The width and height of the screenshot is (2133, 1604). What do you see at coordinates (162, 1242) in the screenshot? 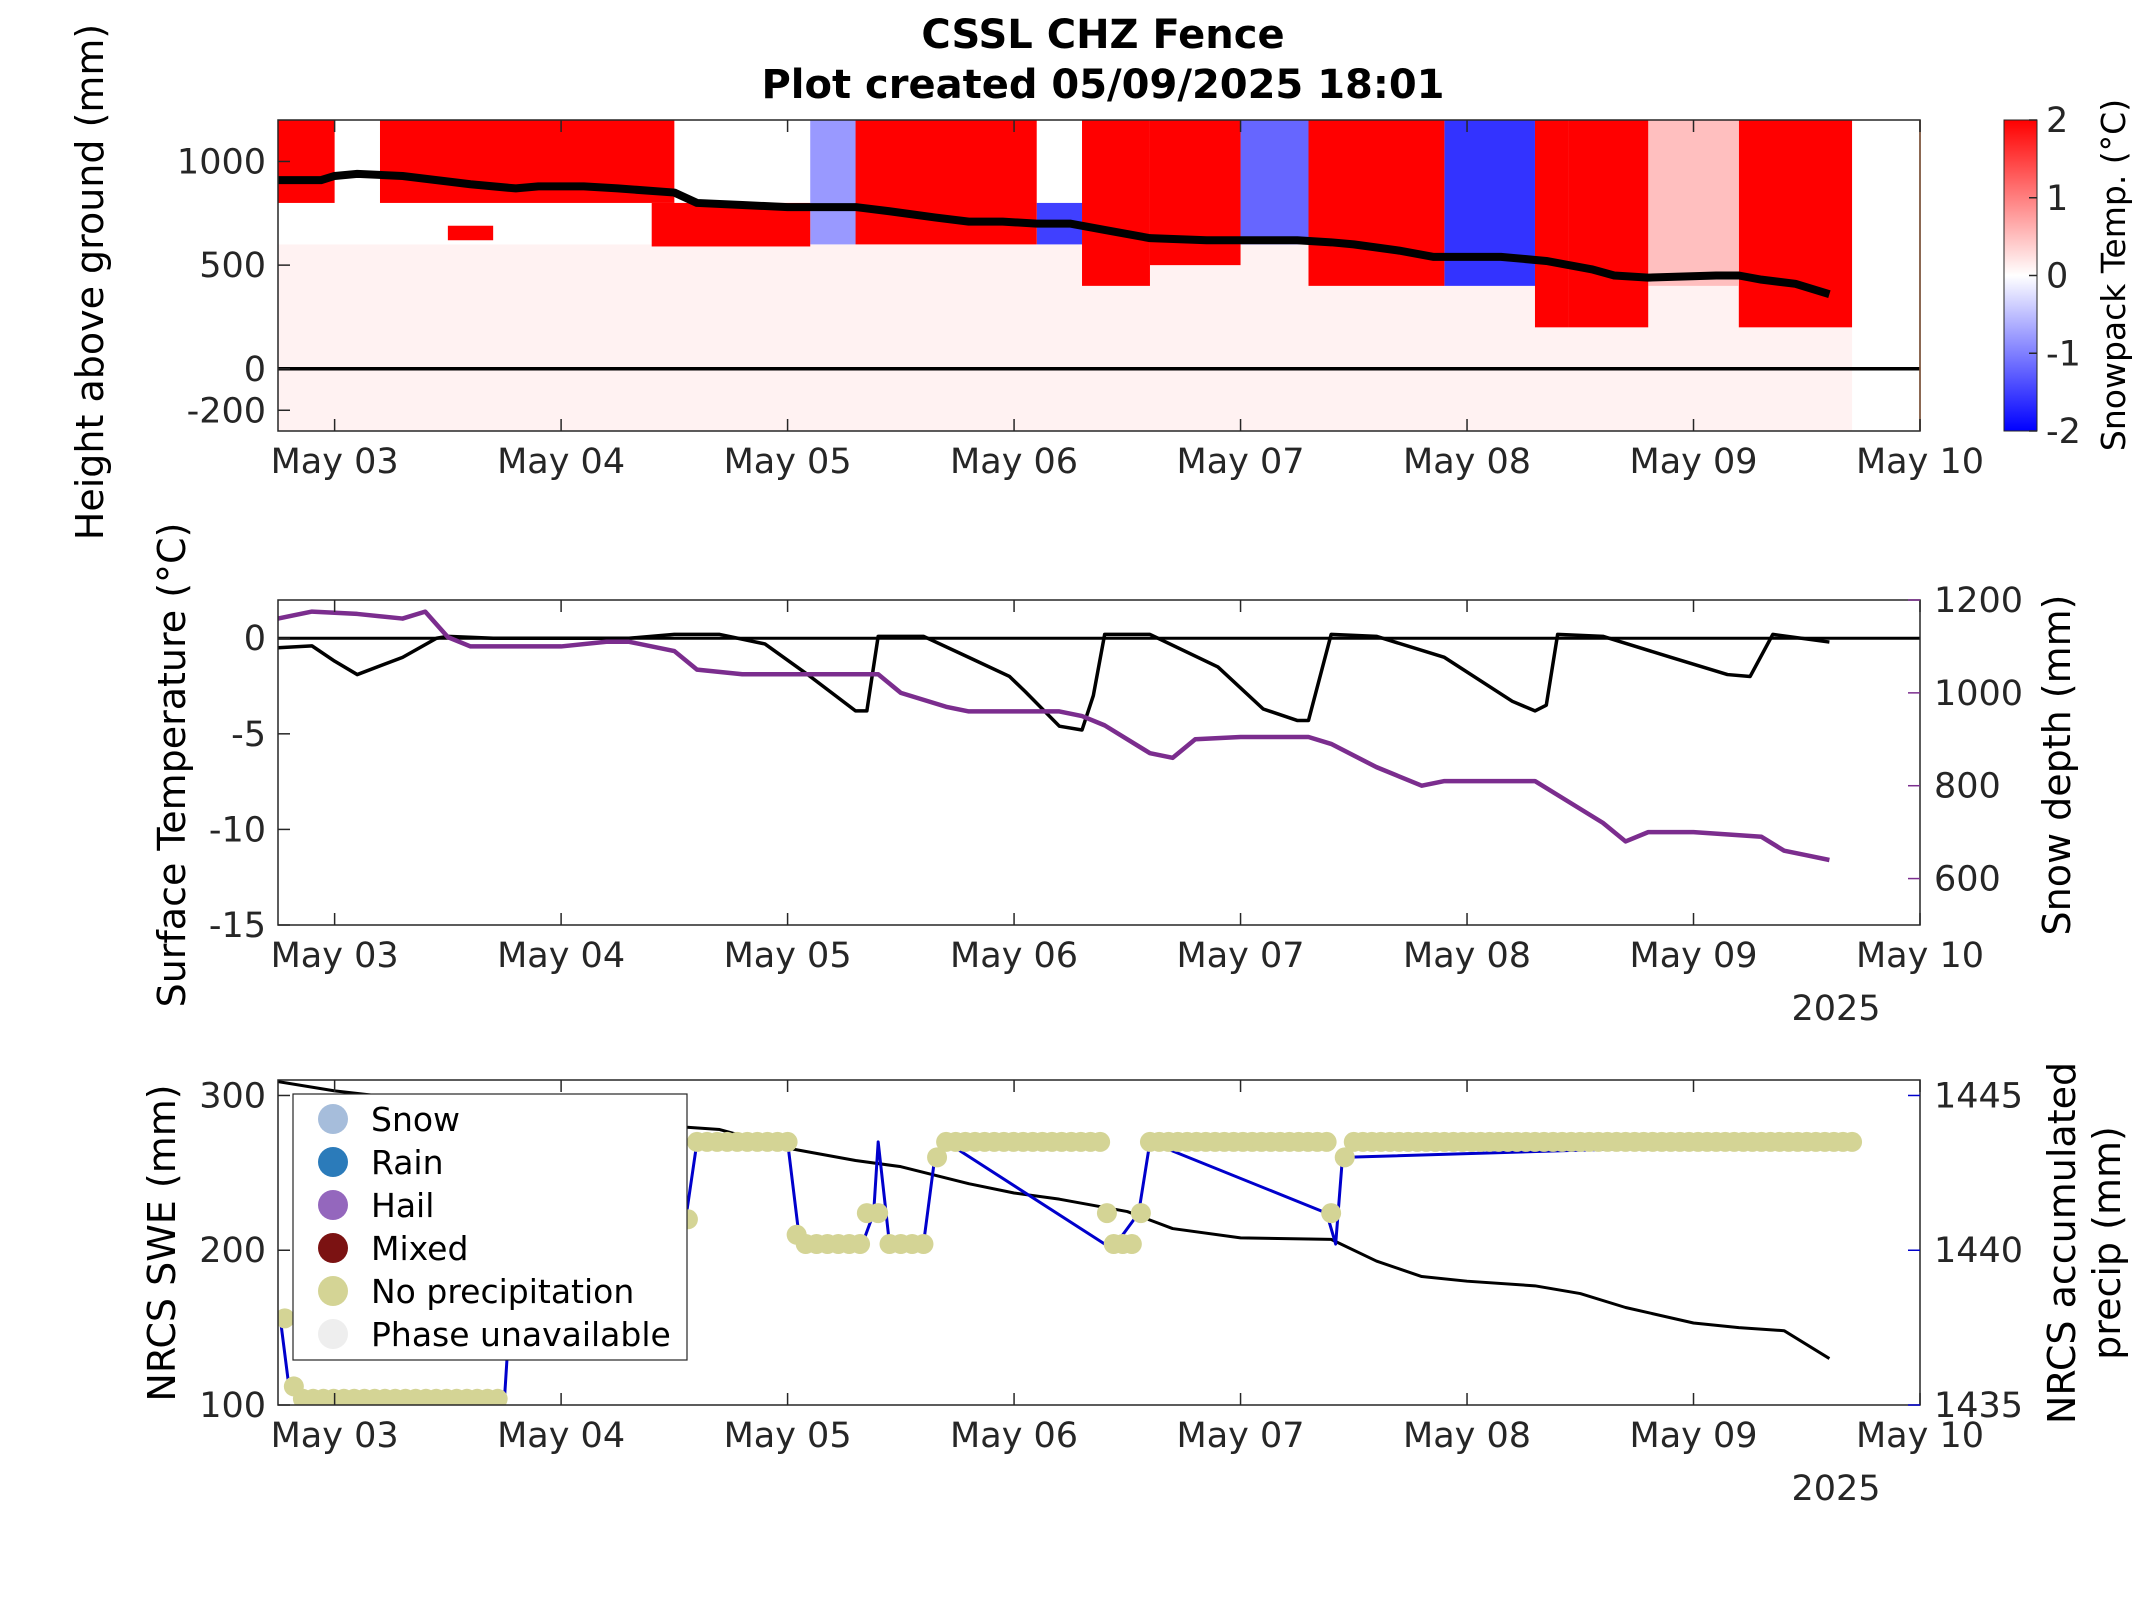
I see `panel3-ylabel: NRCS SWE (mm)` at bounding box center [162, 1242].